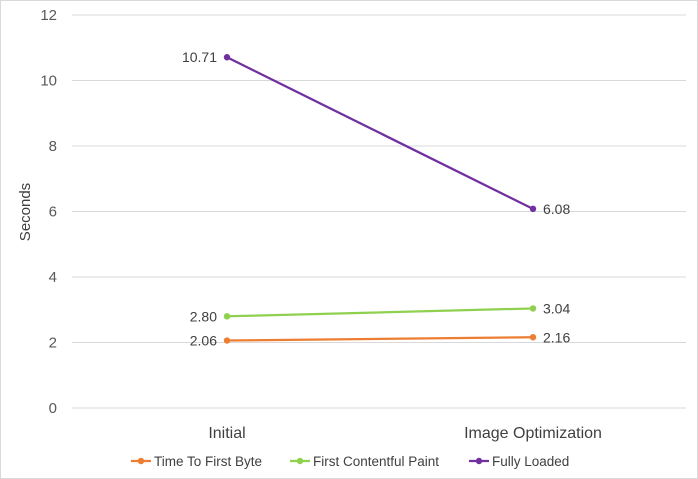 The image size is (698, 479). Describe the element at coordinates (556, 308) in the screenshot. I see `data-label: 3.04` at that location.